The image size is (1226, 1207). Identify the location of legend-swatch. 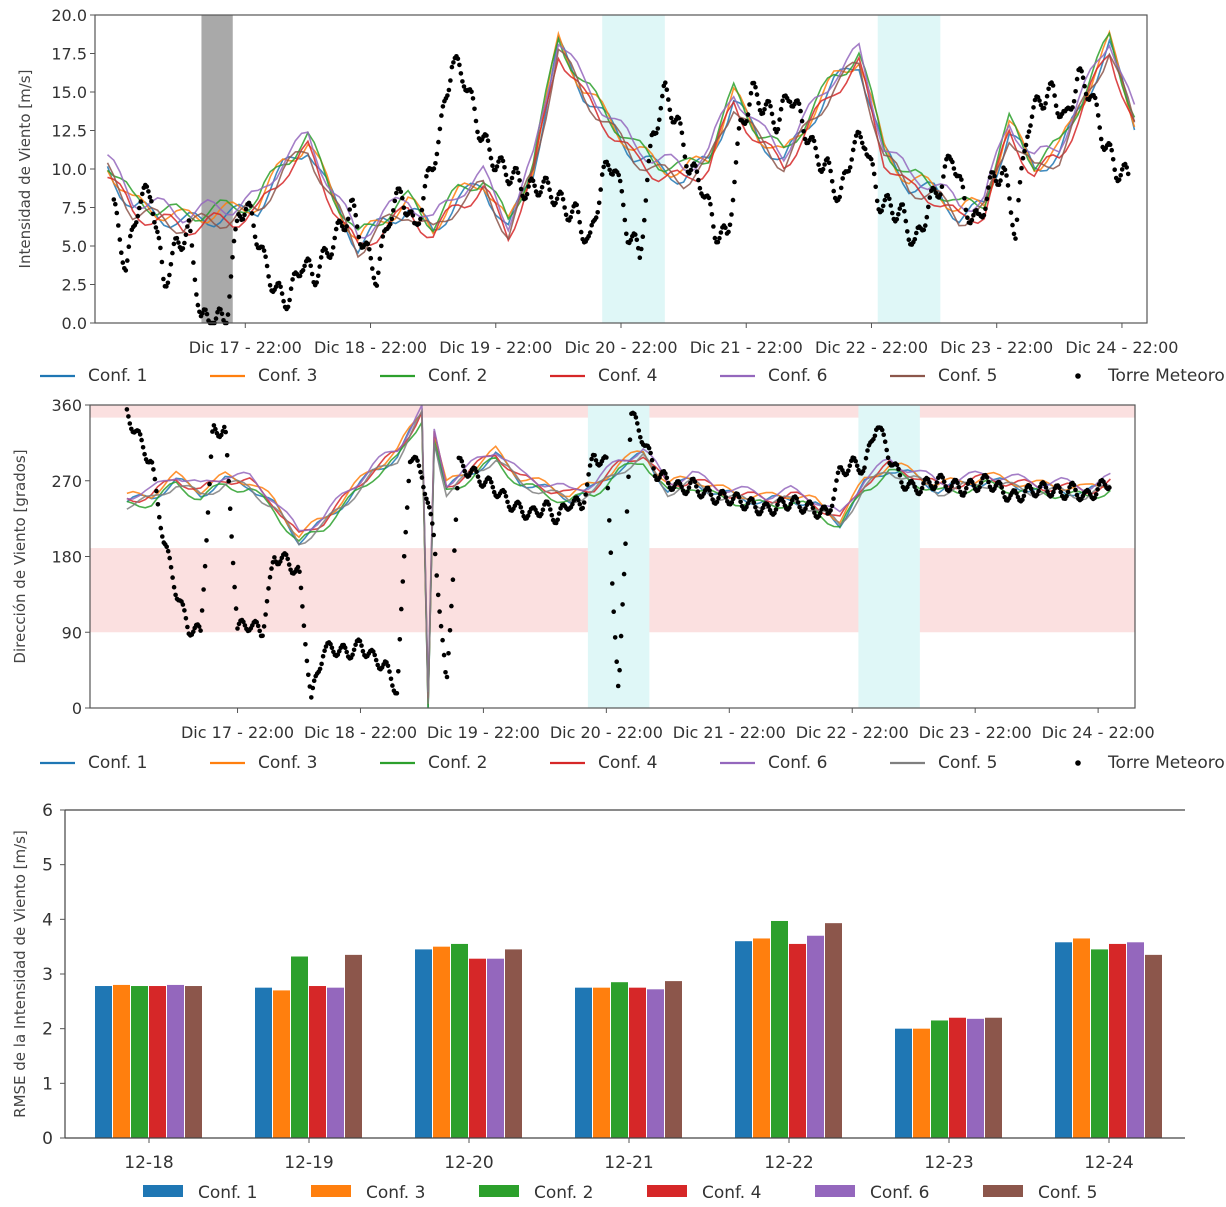
(1003, 1191).